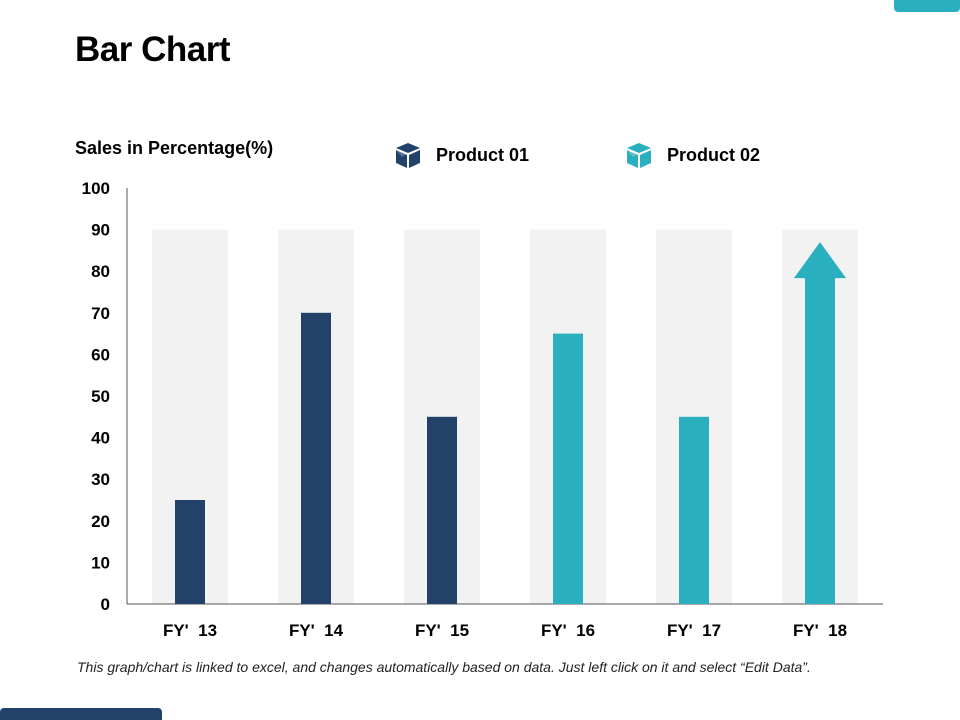 The height and width of the screenshot is (720, 960). Describe the element at coordinates (694, 630) in the screenshot. I see `x-tick-label: FY' 17` at that location.